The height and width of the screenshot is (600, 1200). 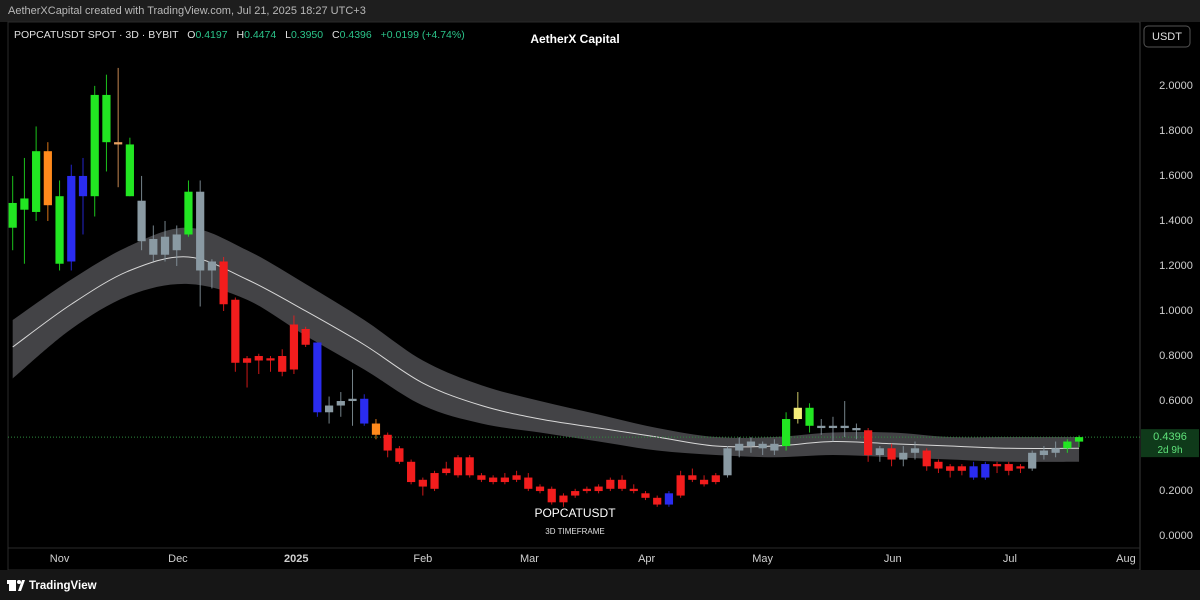 What do you see at coordinates (1176, 131) in the screenshot?
I see `y-tick-label: 1.8000` at bounding box center [1176, 131].